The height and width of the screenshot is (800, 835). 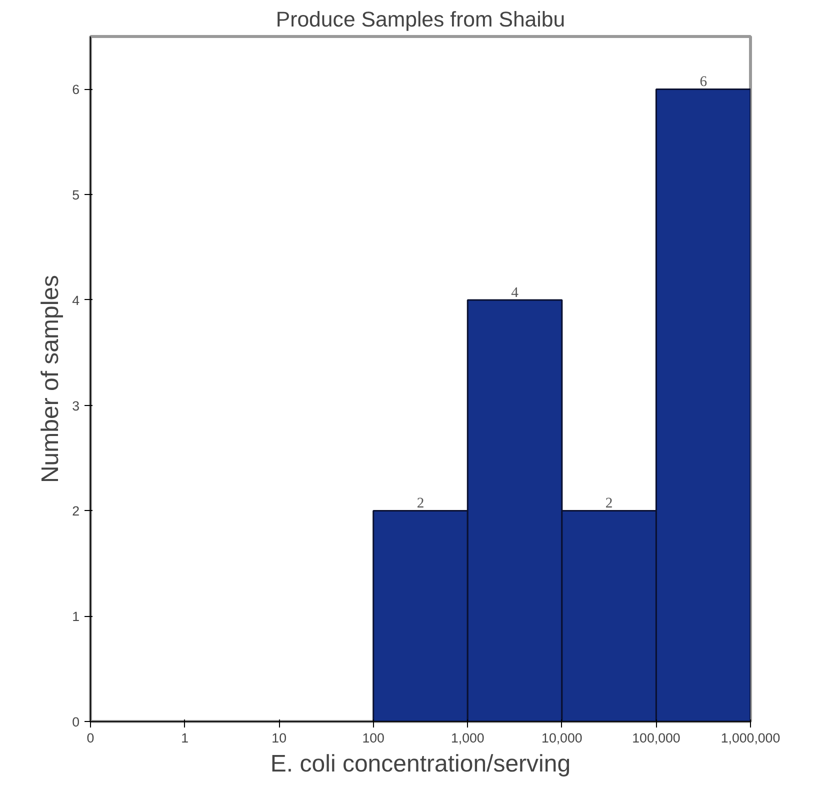 I want to click on x-tick-label: 1, so click(x=184, y=738).